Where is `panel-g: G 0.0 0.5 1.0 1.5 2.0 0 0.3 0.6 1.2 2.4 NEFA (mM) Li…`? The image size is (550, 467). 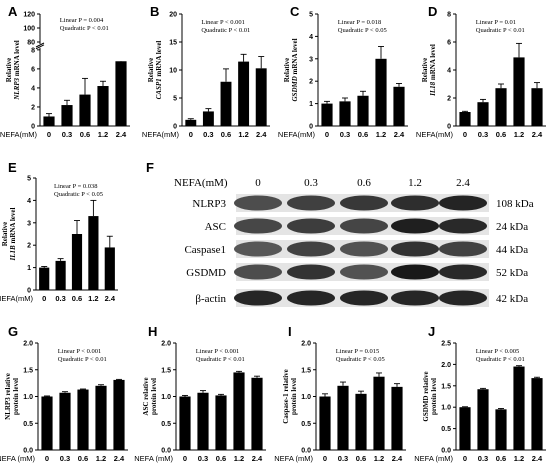
panel-g: G 0.0 0.5 1.0 1.5 2.0 0 0.3 0.6 1.2 2.4 NEFA (mM) Li… is located at coordinates (64, 393).